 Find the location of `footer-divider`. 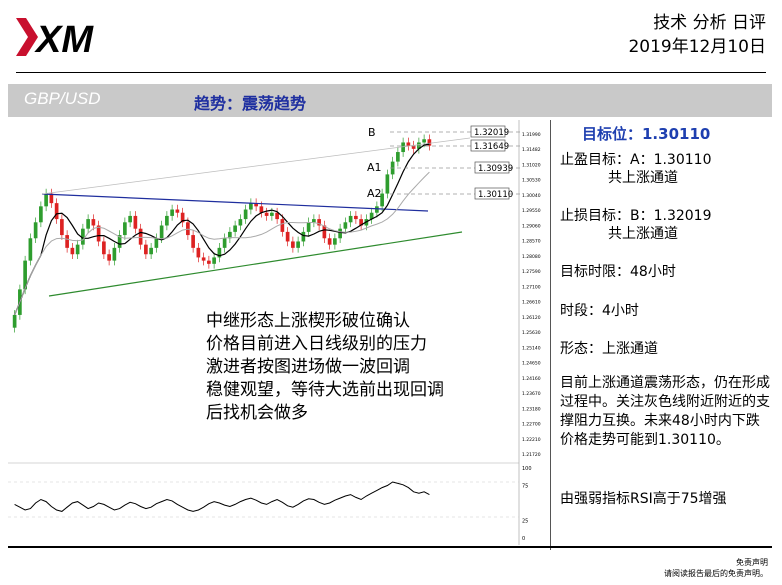

footer-divider is located at coordinates (390, 547).